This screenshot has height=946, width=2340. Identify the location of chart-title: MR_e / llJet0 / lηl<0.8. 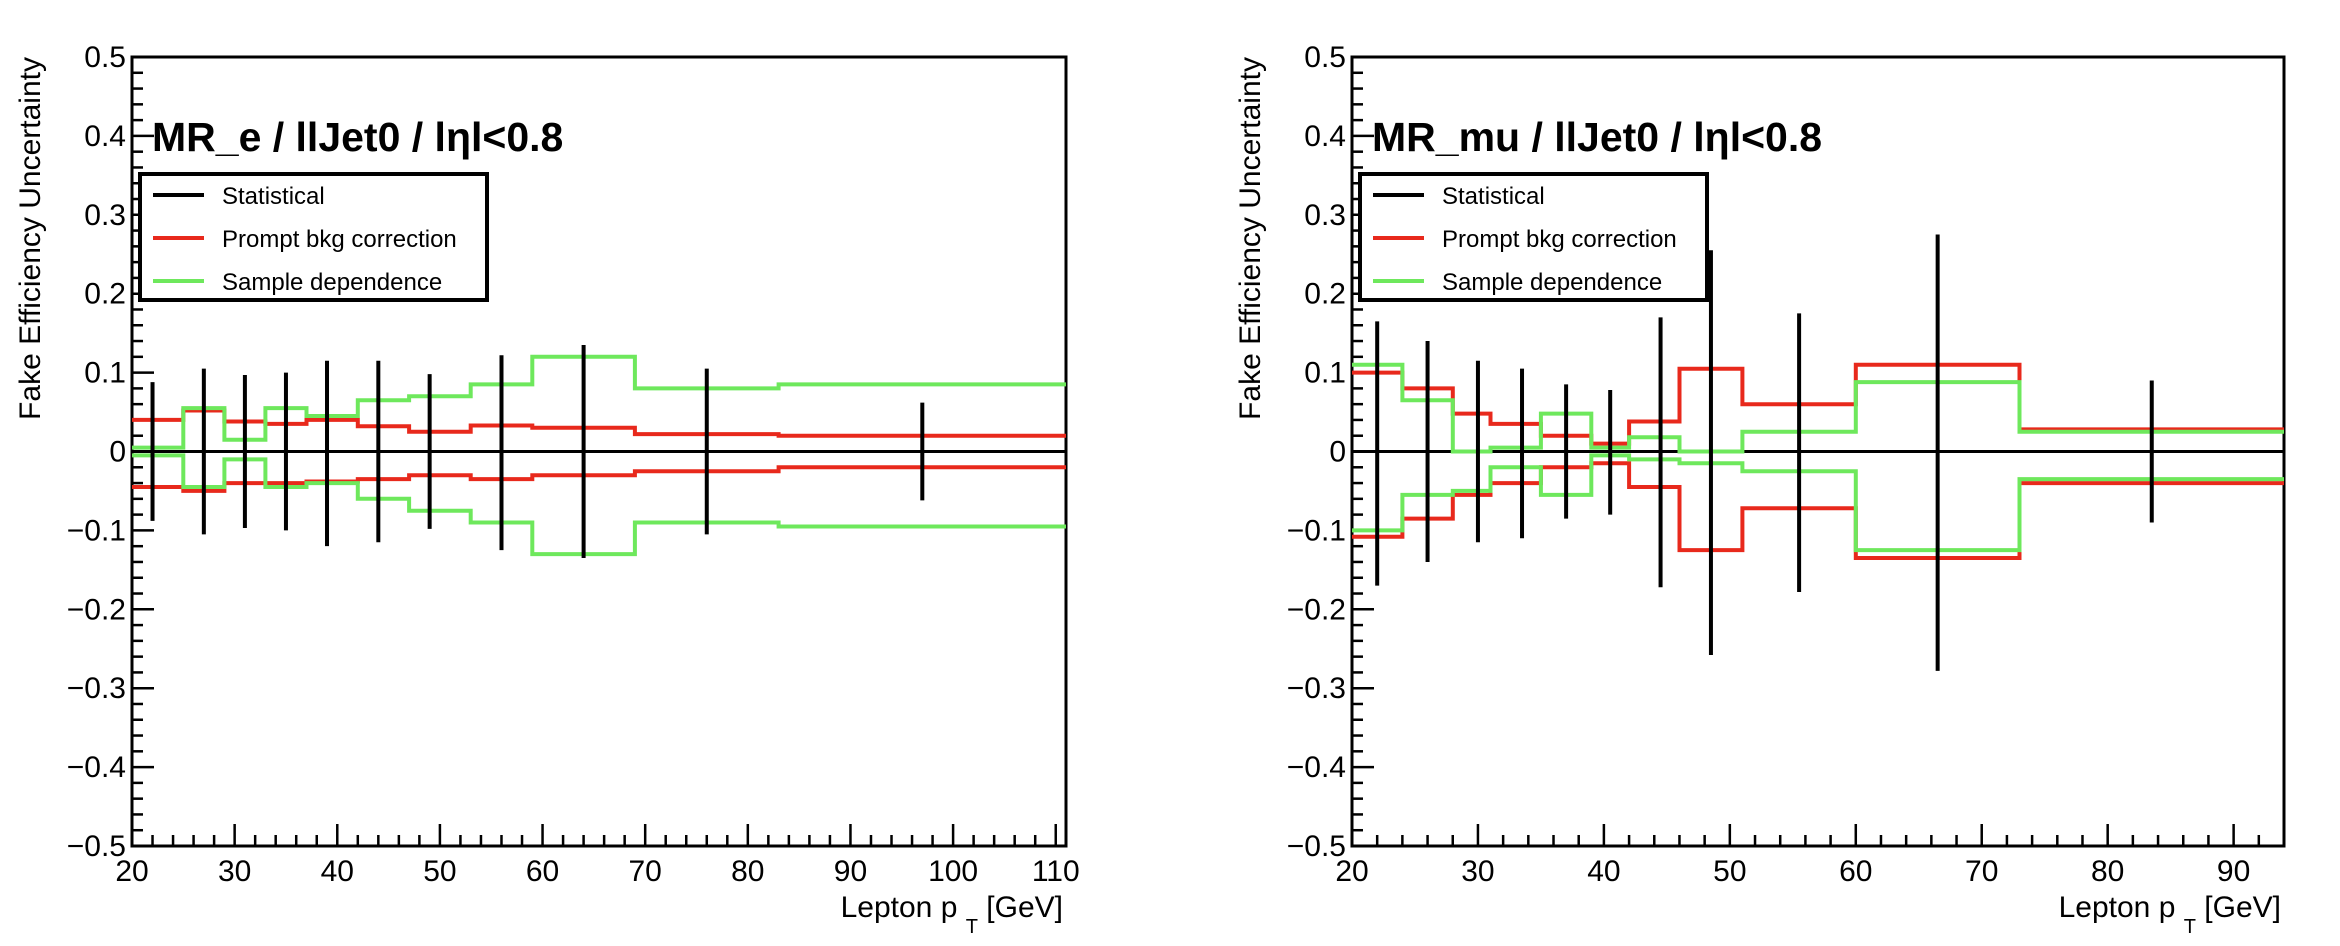
(357, 137).